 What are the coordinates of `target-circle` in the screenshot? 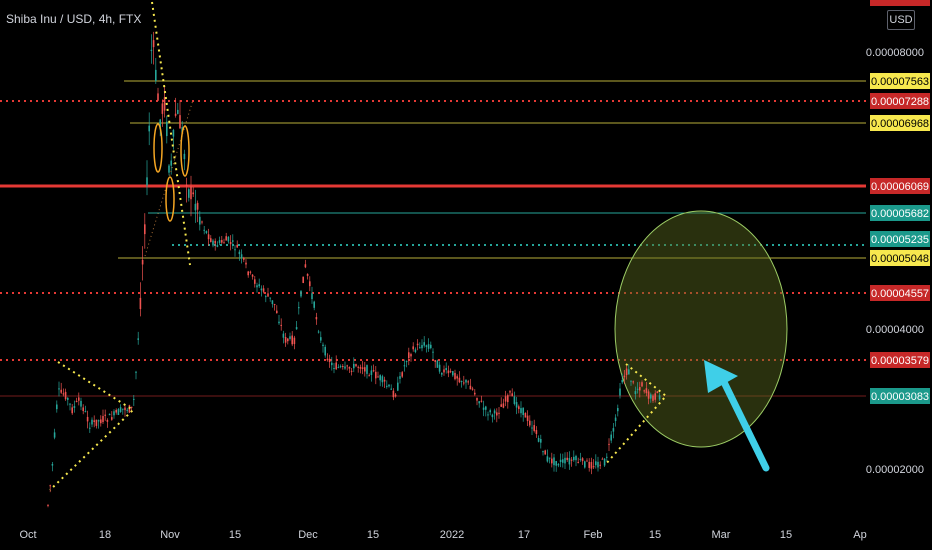 It's located at (701, 329).